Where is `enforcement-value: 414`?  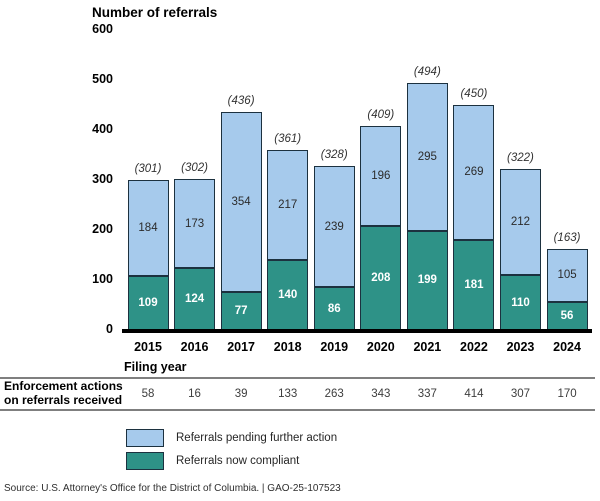 enforcement-value: 414 is located at coordinates (474, 394).